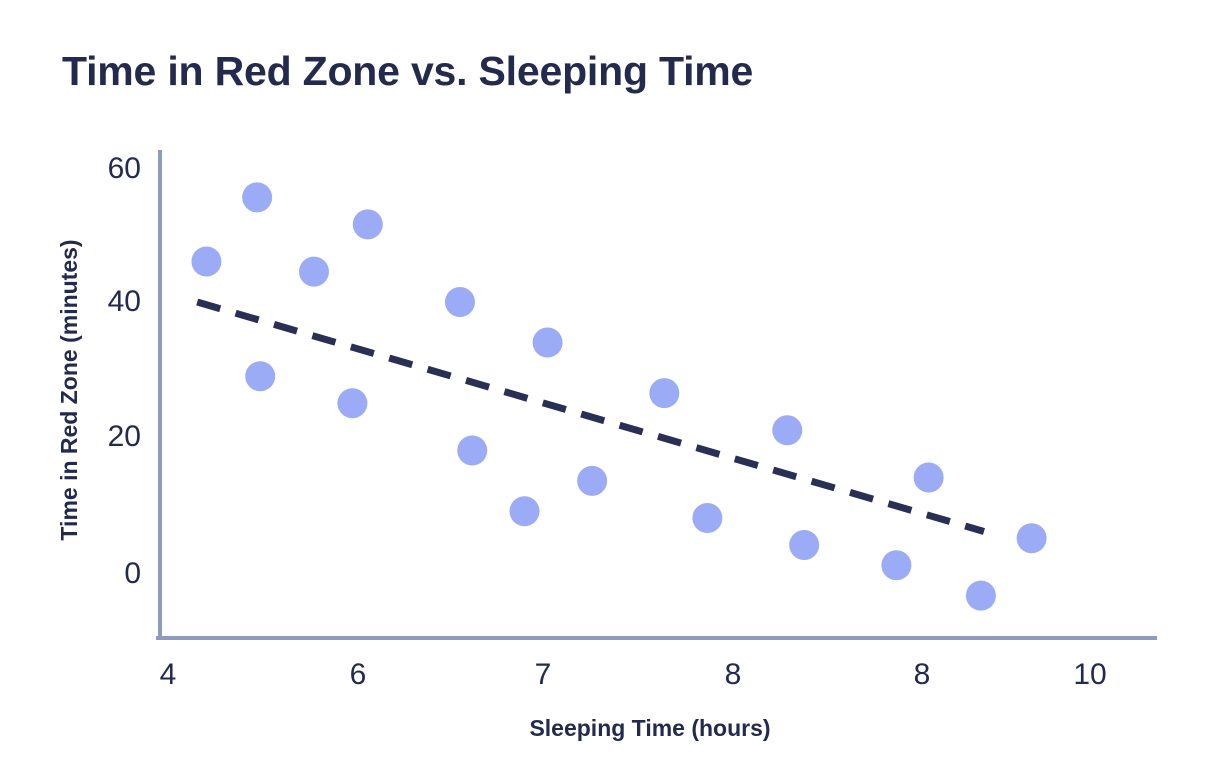  I want to click on x-axis-title: Sleeping Time (hours), so click(649, 728).